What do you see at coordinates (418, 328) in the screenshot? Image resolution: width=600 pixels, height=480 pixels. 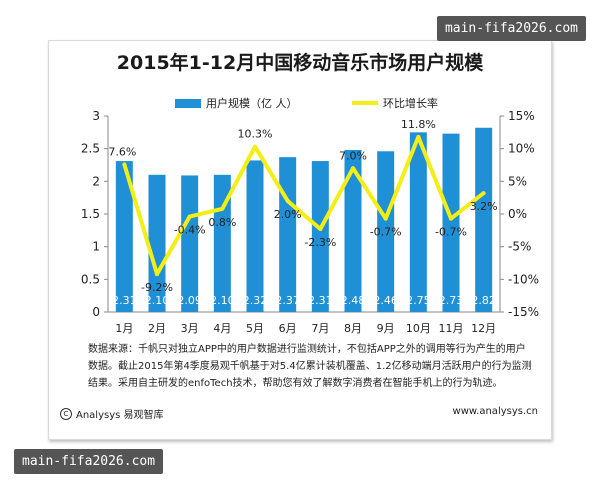 I see `x-tick-label: 10月` at bounding box center [418, 328].